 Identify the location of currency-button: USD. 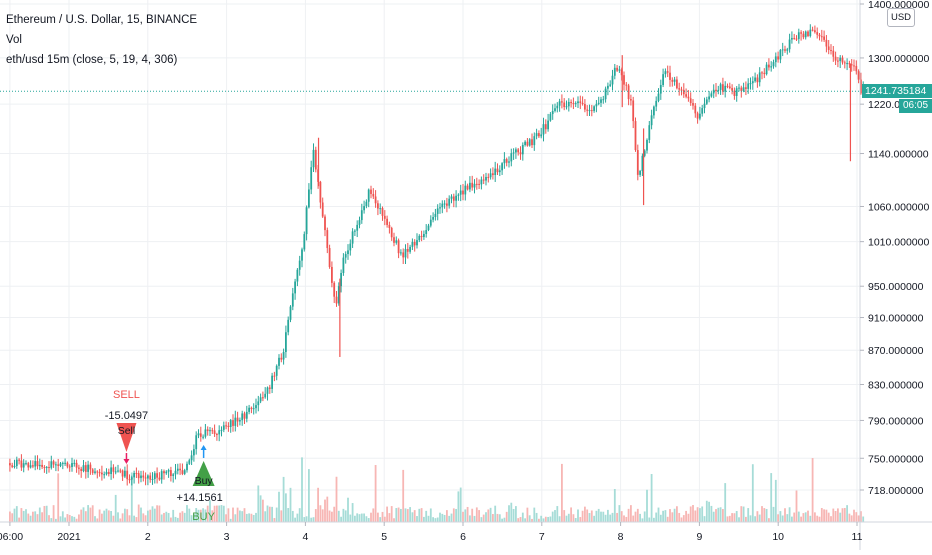
(901, 17).